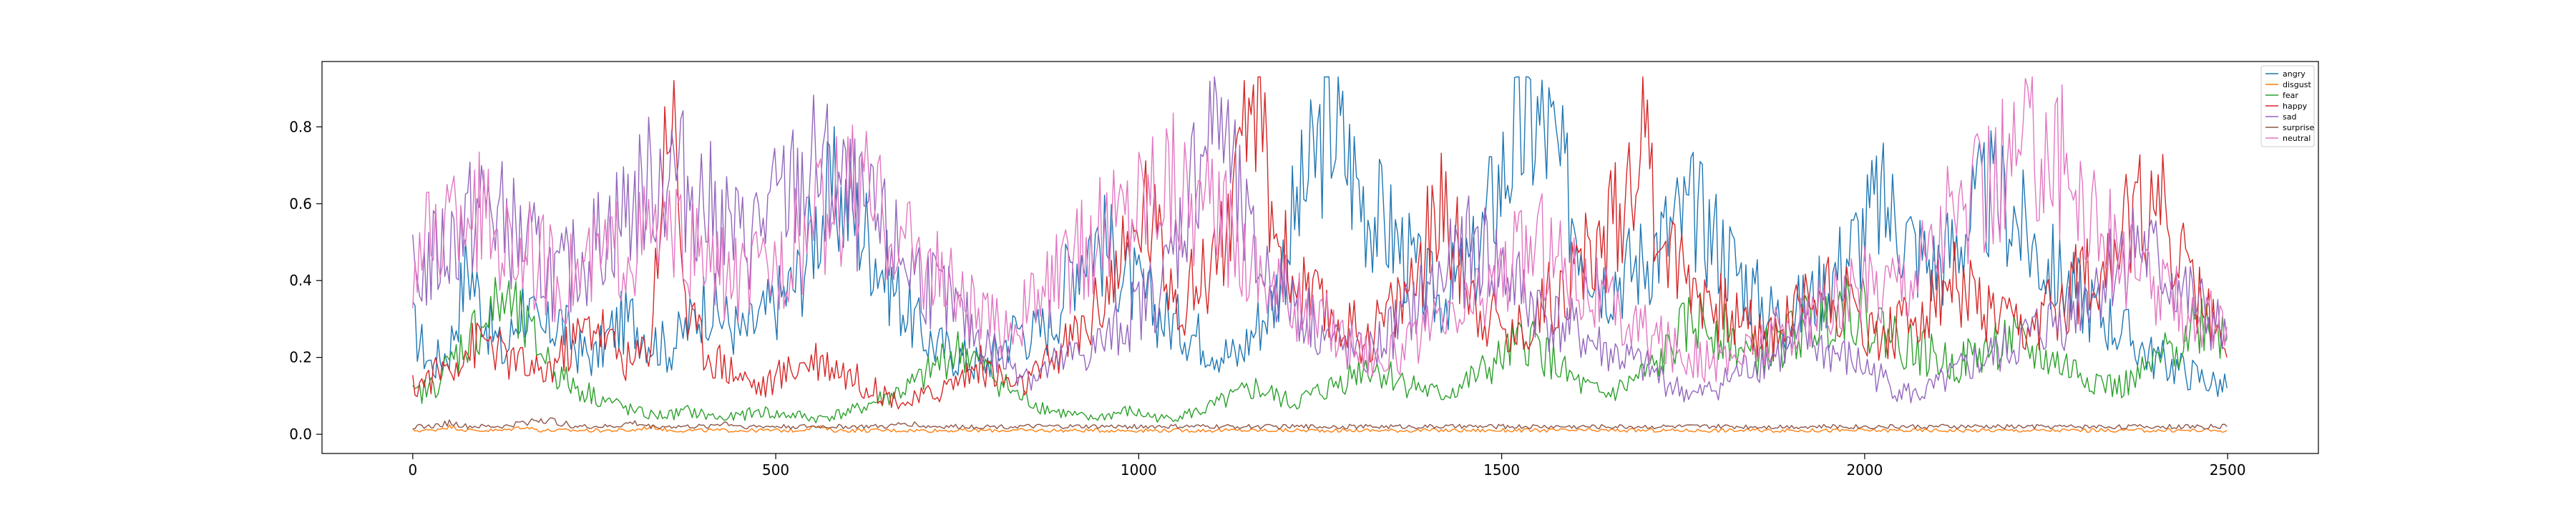  Describe the element at coordinates (2297, 138) in the screenshot. I see `legend-label-neutral: neutral` at that location.